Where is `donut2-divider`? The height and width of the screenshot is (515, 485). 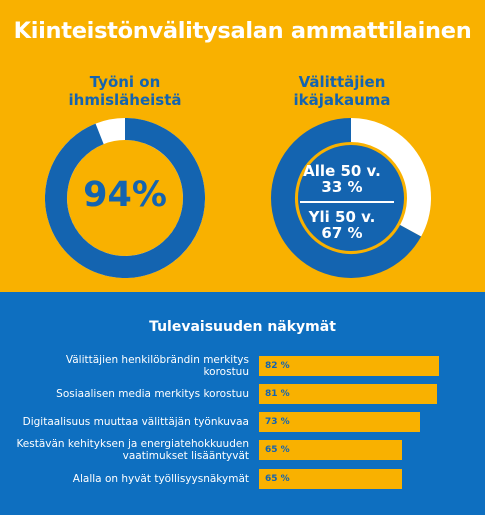 donut2-divider is located at coordinates (347, 202).